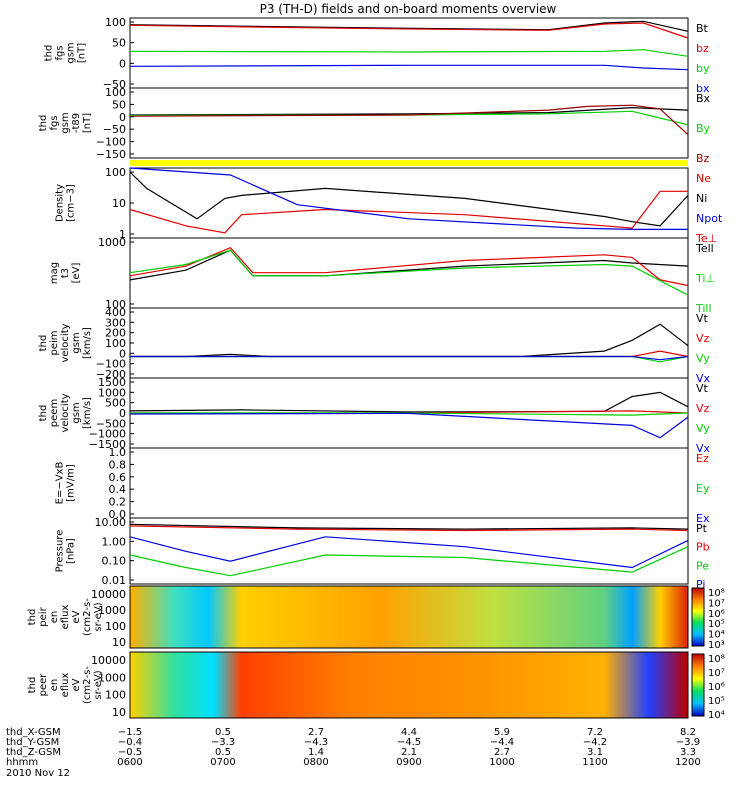 Image resolution: width=750 pixels, height=800 pixels. Describe the element at coordinates (130, 752) in the screenshot. I see `ephemeris-value: −0.5` at that location.